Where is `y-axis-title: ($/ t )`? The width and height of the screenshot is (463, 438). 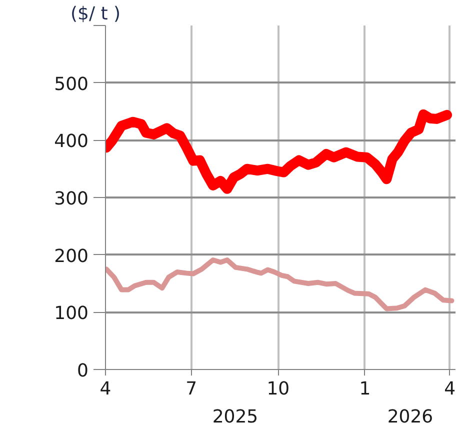 y-axis-title: ($/ t ) is located at coordinates (95, 14).